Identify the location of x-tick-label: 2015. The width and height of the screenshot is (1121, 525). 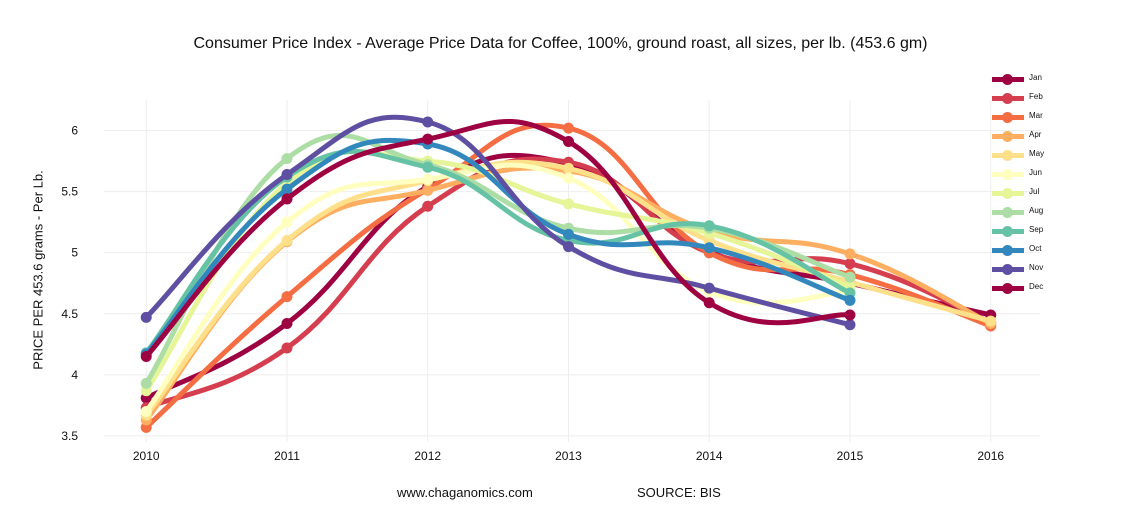
(850, 456).